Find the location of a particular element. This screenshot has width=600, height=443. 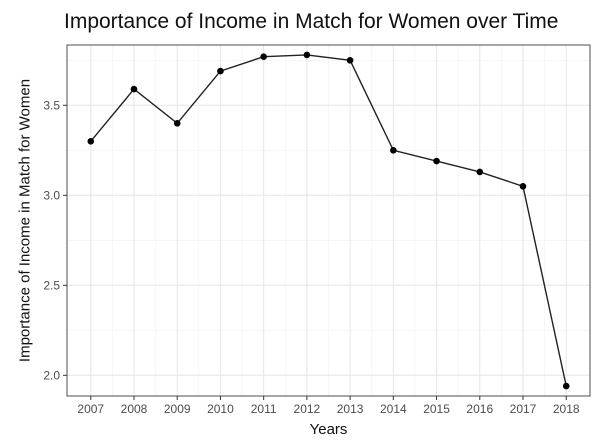

y-tick-label: 3.5 is located at coordinates (51, 105).